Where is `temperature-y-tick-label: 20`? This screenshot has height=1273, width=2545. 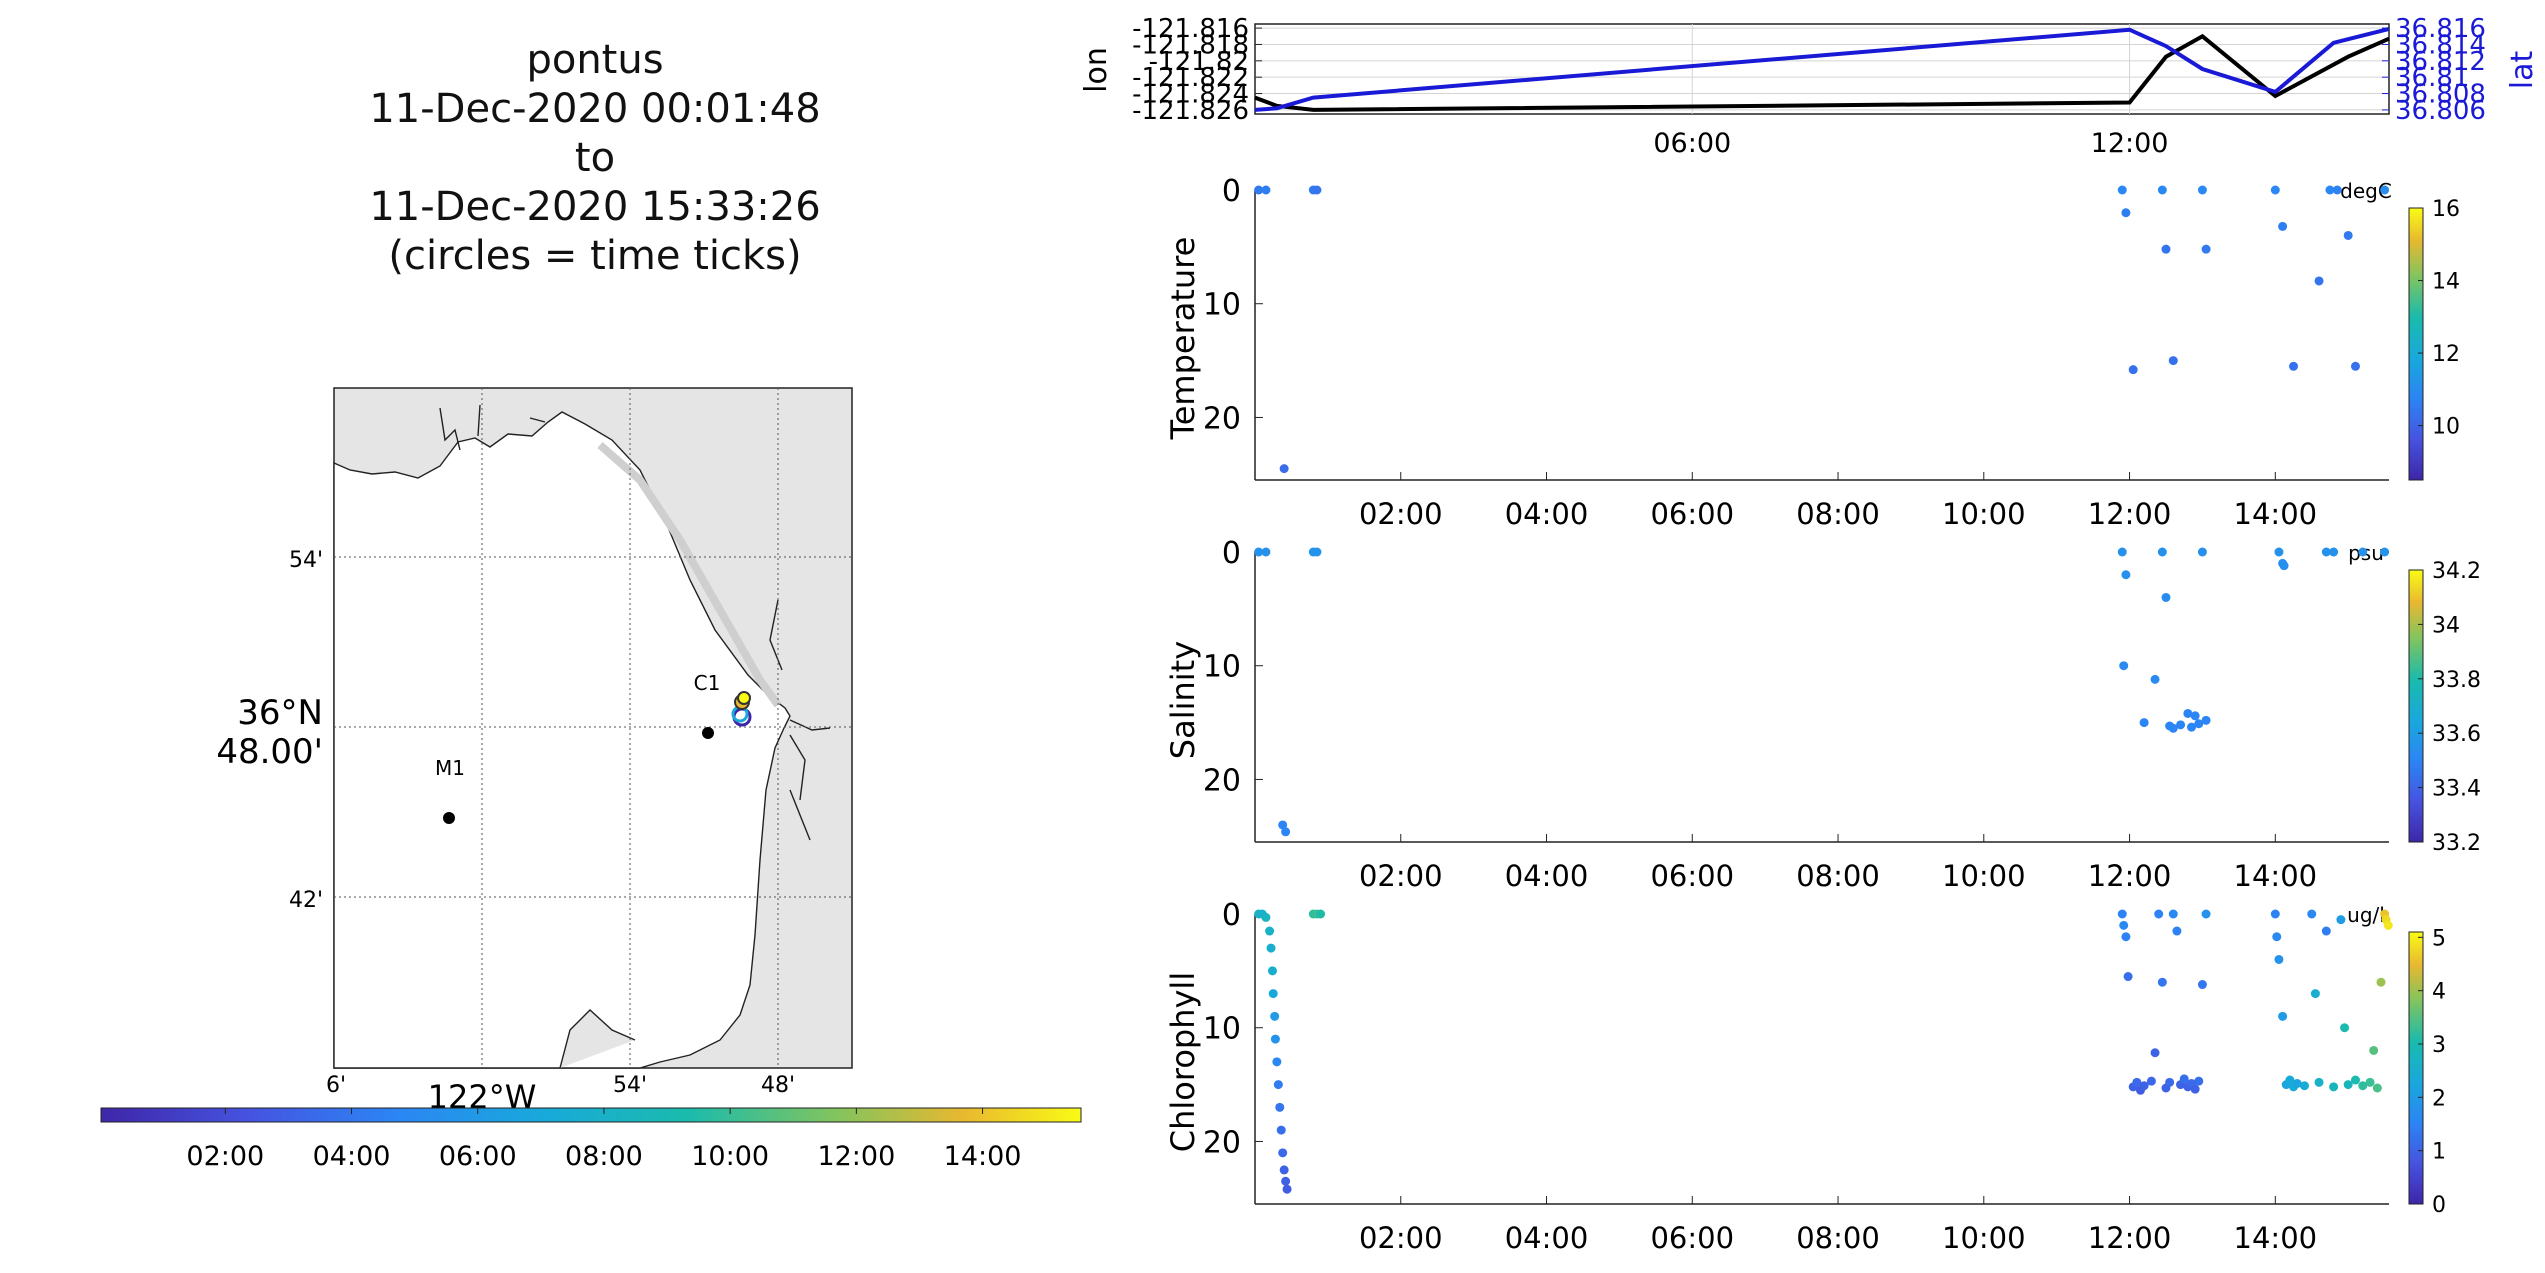 temperature-y-tick-label: 20 is located at coordinates (1222, 418).